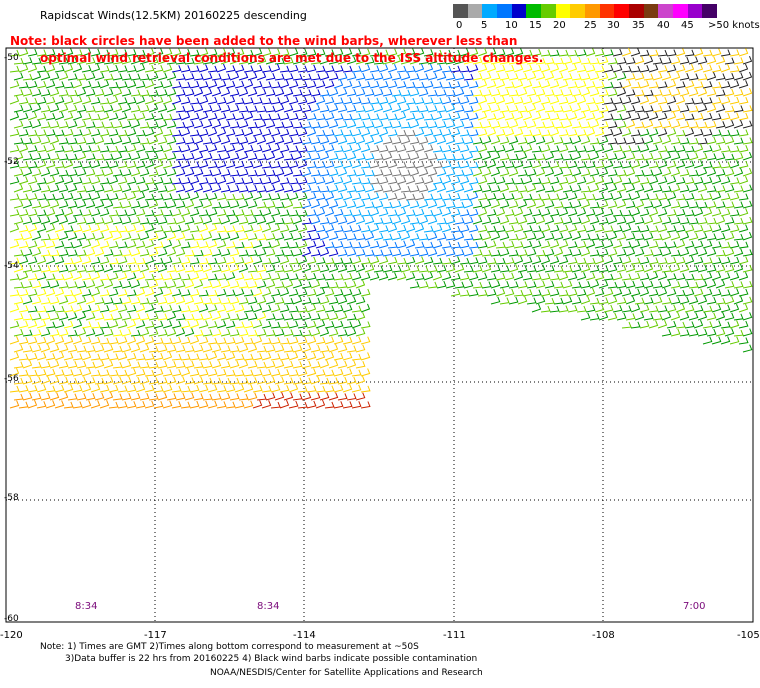  I want to click on lat-label: -56, so click(11, 379).